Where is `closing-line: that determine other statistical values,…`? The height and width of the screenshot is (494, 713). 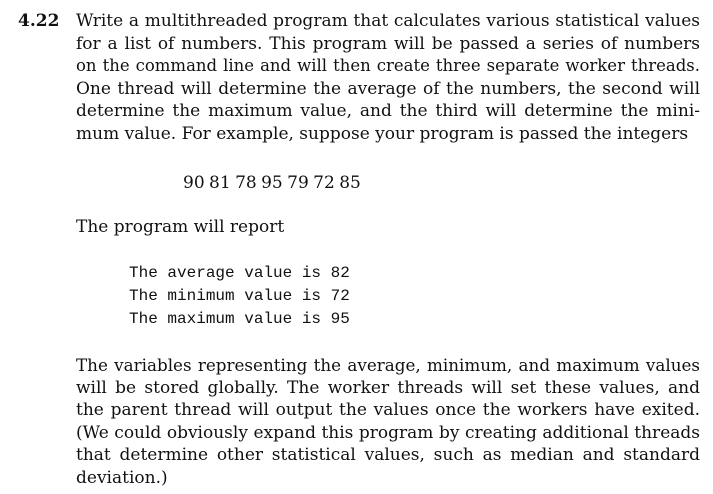 closing-line: that determine other statistical values,… is located at coordinates (388, 455).